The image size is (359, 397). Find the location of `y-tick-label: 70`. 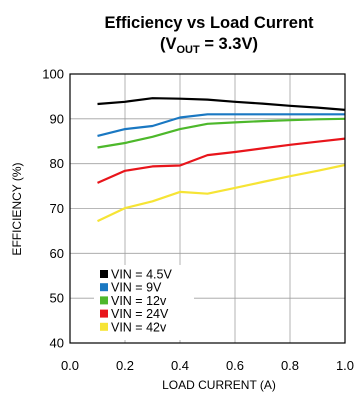

y-tick-label: 70 is located at coordinates (57, 208).